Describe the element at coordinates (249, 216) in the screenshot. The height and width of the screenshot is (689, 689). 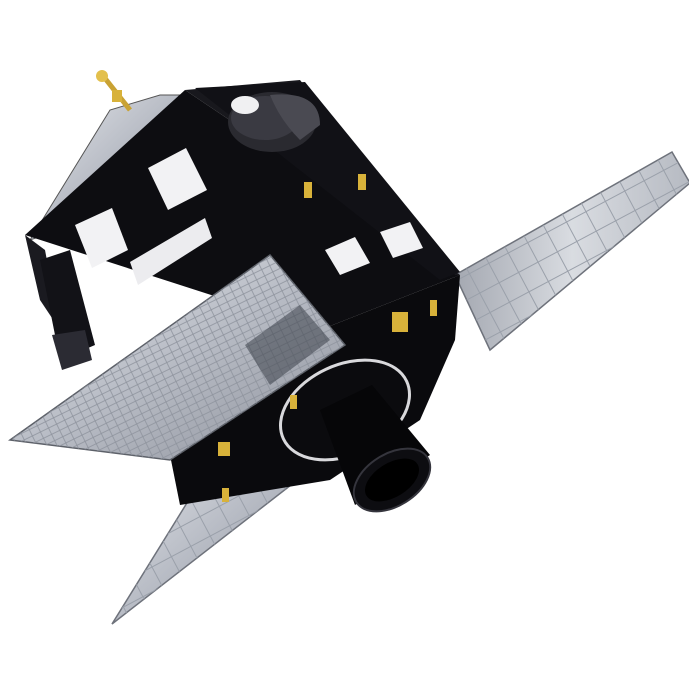
I see `radiator-windows` at that location.